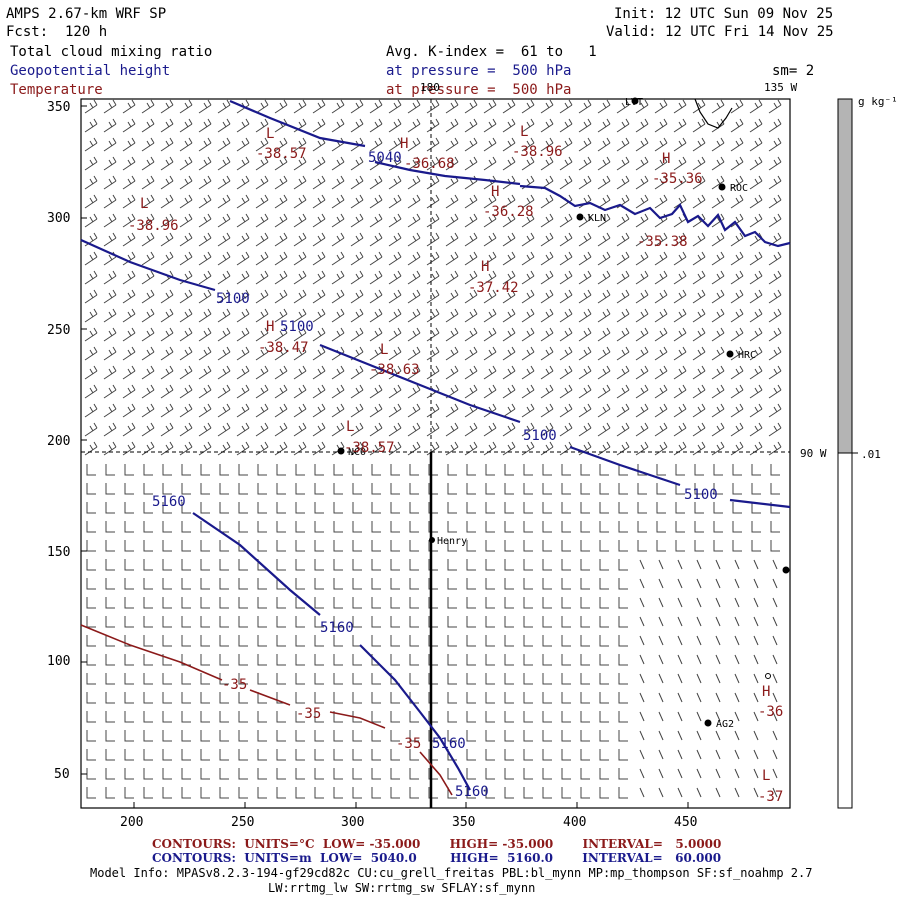 The width and height of the screenshot is (900, 900). I want to click on colorbar-filled, so click(845, 276).